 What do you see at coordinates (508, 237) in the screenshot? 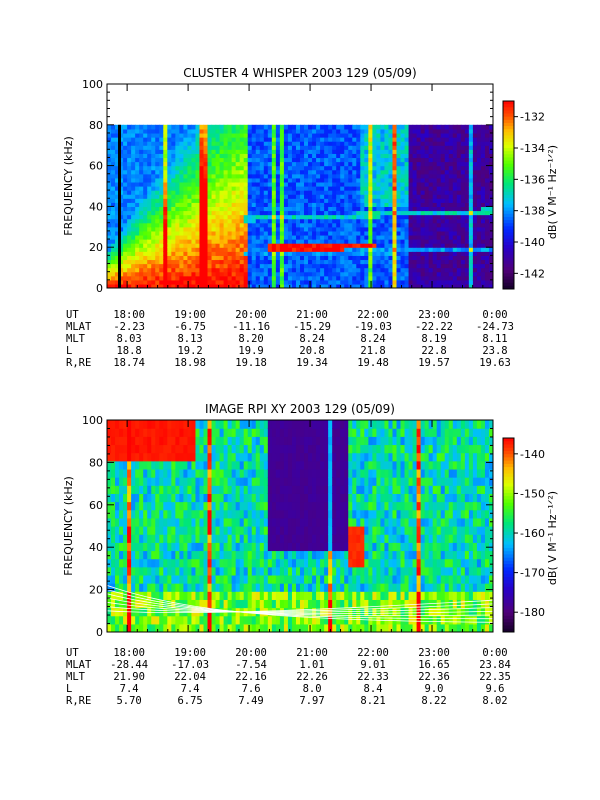
I see `colorbar-step` at bounding box center [508, 237].